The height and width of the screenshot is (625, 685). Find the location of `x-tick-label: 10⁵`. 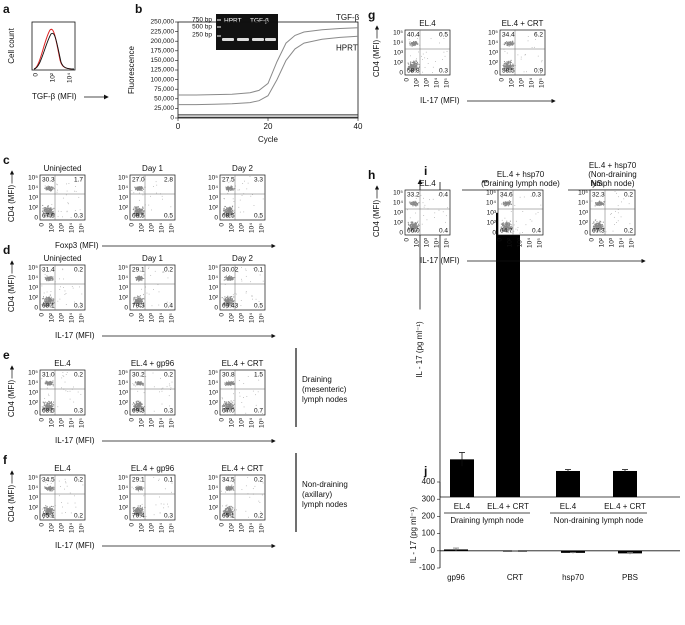

x-tick-label: 10⁵ is located at coordinates (262, 228).